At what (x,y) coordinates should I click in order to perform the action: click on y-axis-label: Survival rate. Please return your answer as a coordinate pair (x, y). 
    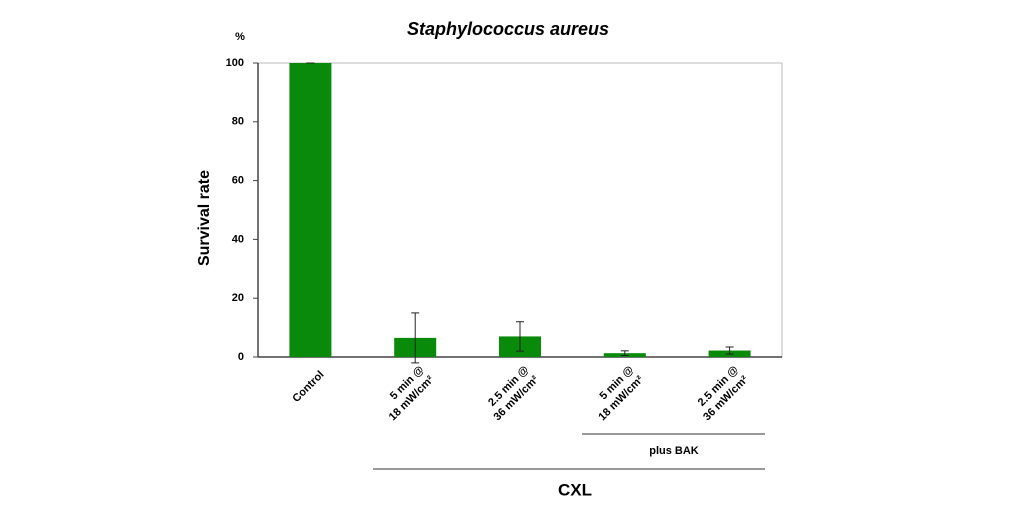
    Looking at the image, I should click on (204, 218).